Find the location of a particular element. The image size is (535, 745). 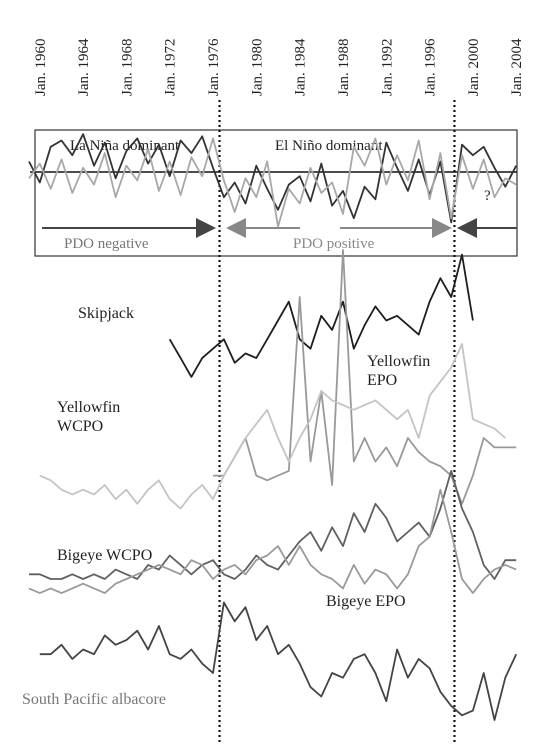

annotation: PDO negative is located at coordinates (106, 244).